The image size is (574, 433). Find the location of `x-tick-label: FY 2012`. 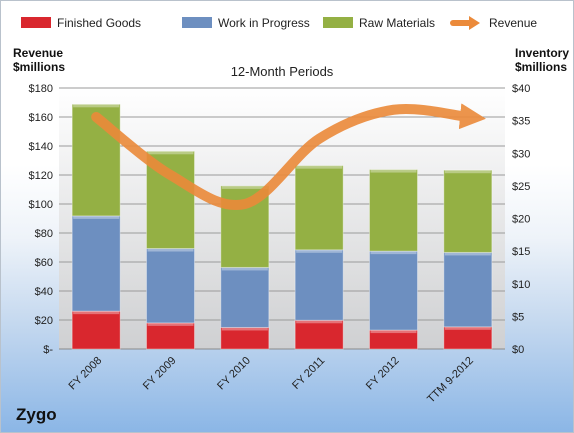

x-tick-label: FY 2012 is located at coordinates (383, 374).